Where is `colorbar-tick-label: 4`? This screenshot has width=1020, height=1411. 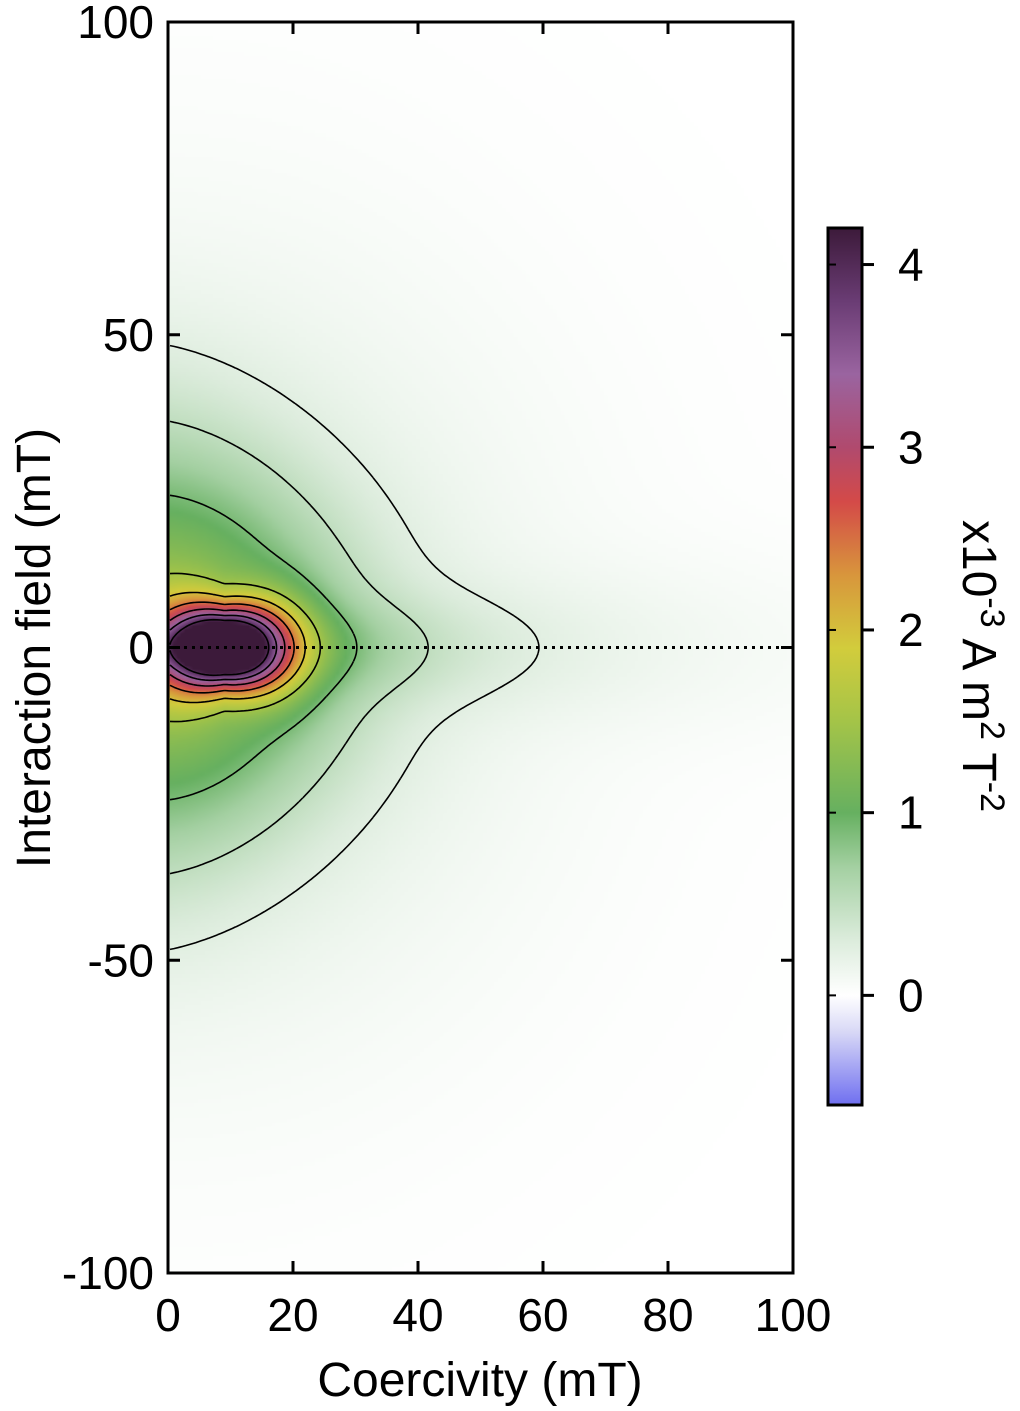 colorbar-tick-label: 4 is located at coordinates (911, 265).